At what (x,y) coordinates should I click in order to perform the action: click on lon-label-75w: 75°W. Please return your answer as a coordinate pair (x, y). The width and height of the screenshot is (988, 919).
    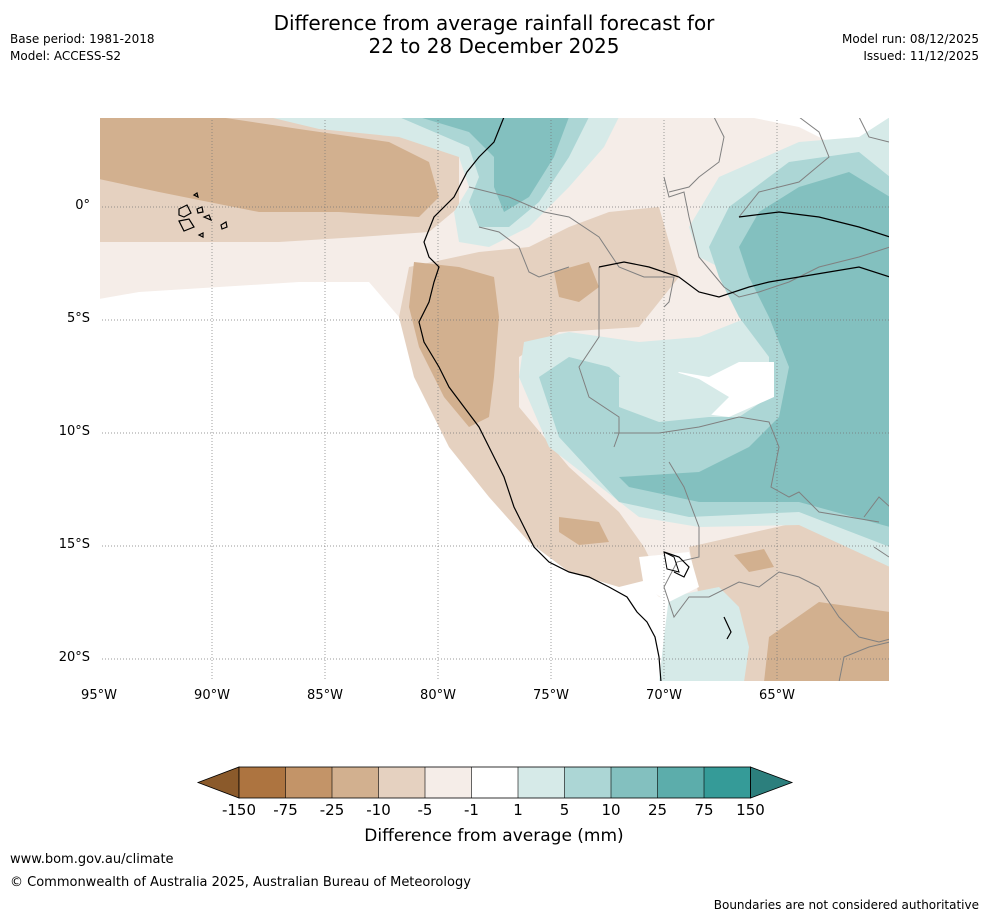
    Looking at the image, I should click on (551, 695).